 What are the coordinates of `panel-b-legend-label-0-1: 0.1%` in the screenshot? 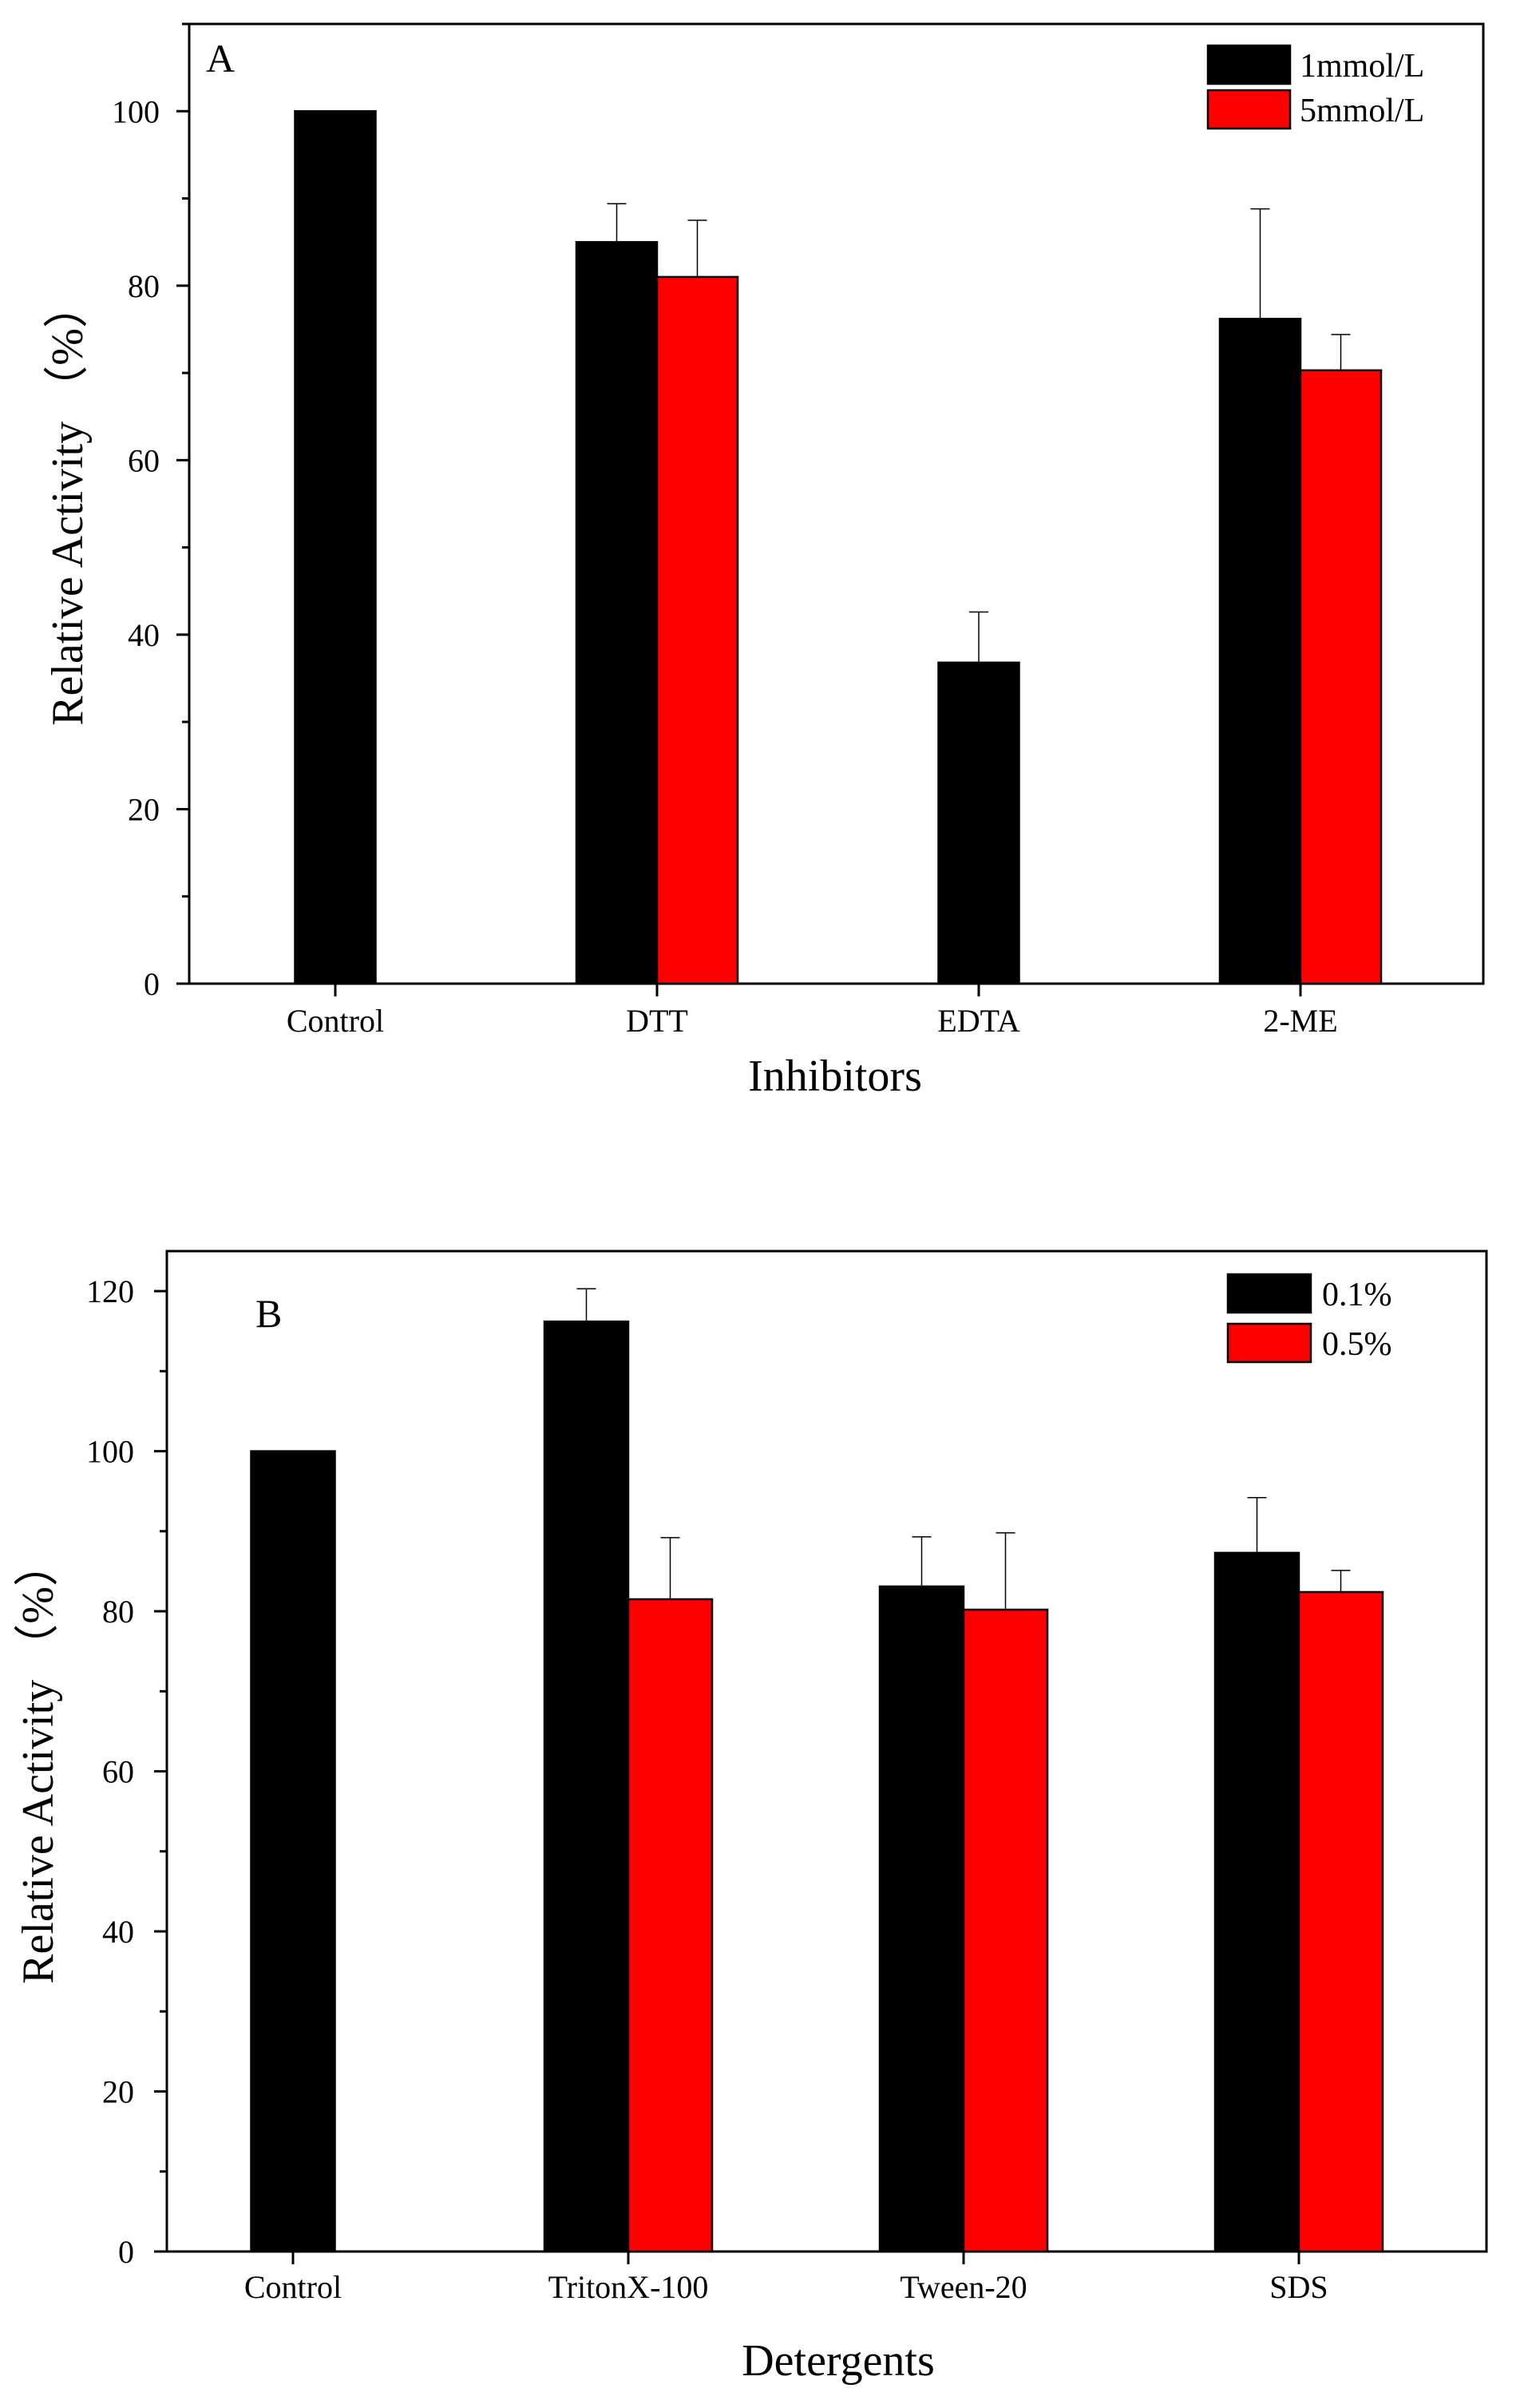 It's located at (1357, 1295).